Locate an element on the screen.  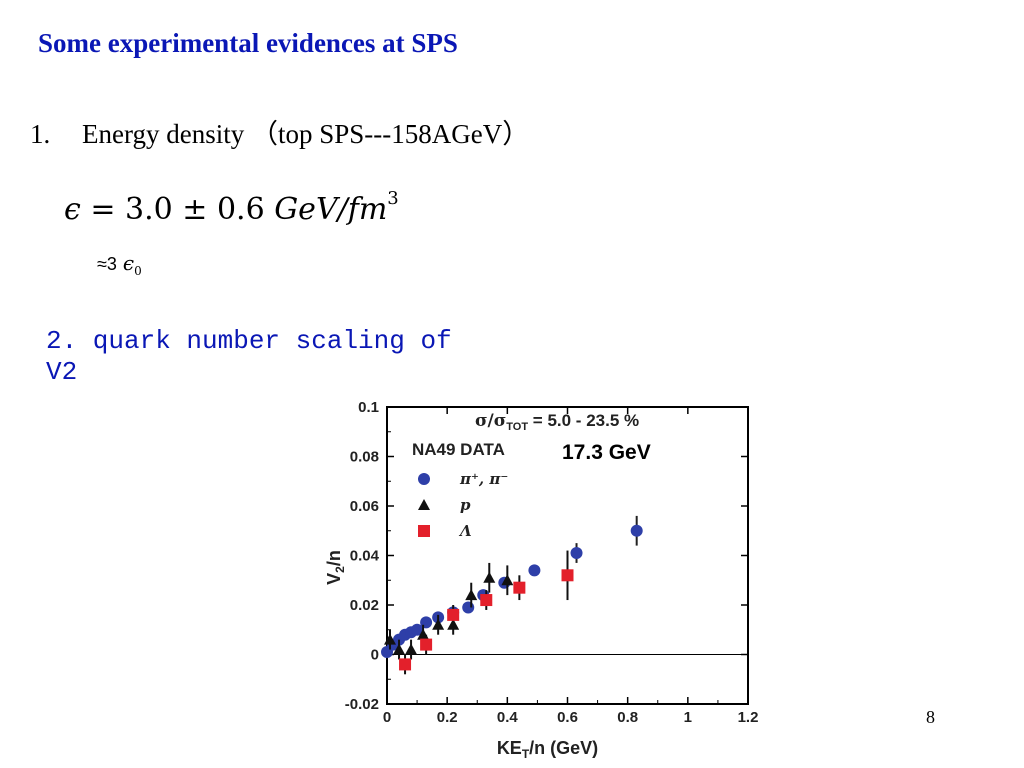
page-number: 8 is located at coordinates (930, 717).